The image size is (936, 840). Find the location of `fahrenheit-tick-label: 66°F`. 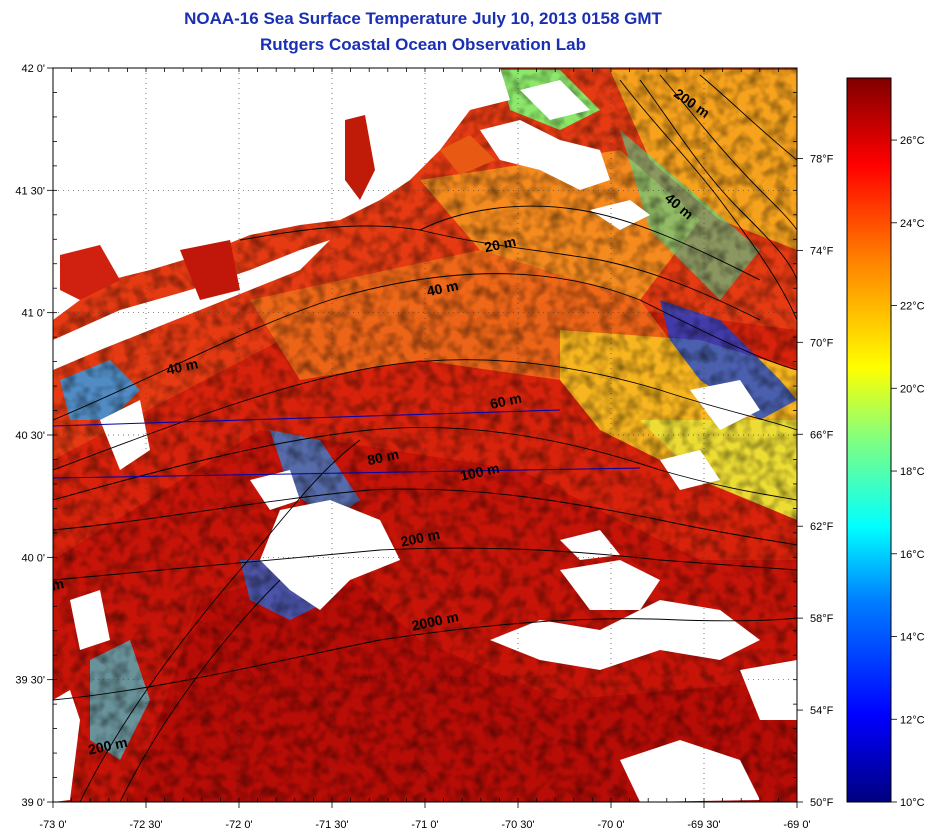

fahrenheit-tick-label: 66°F is located at coordinates (822, 435).